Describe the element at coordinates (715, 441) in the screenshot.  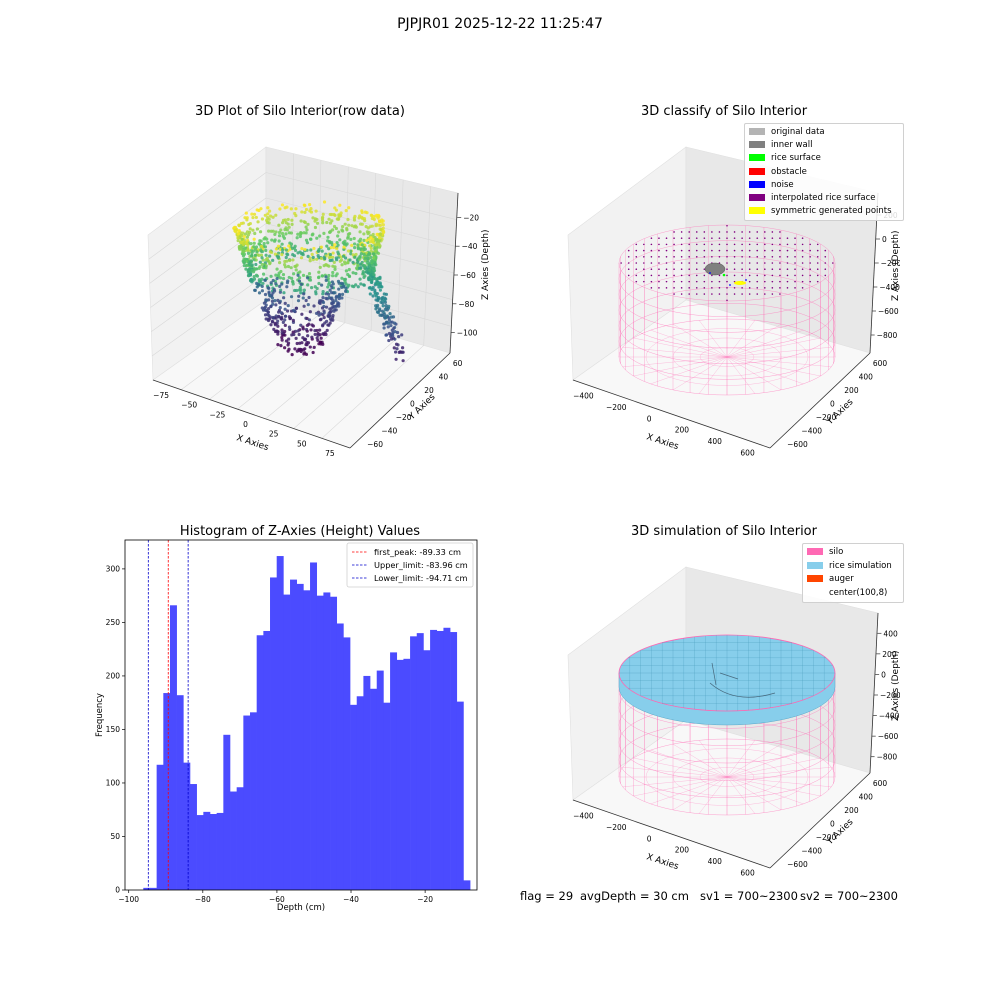
I see `x-tick-label: 400` at that location.